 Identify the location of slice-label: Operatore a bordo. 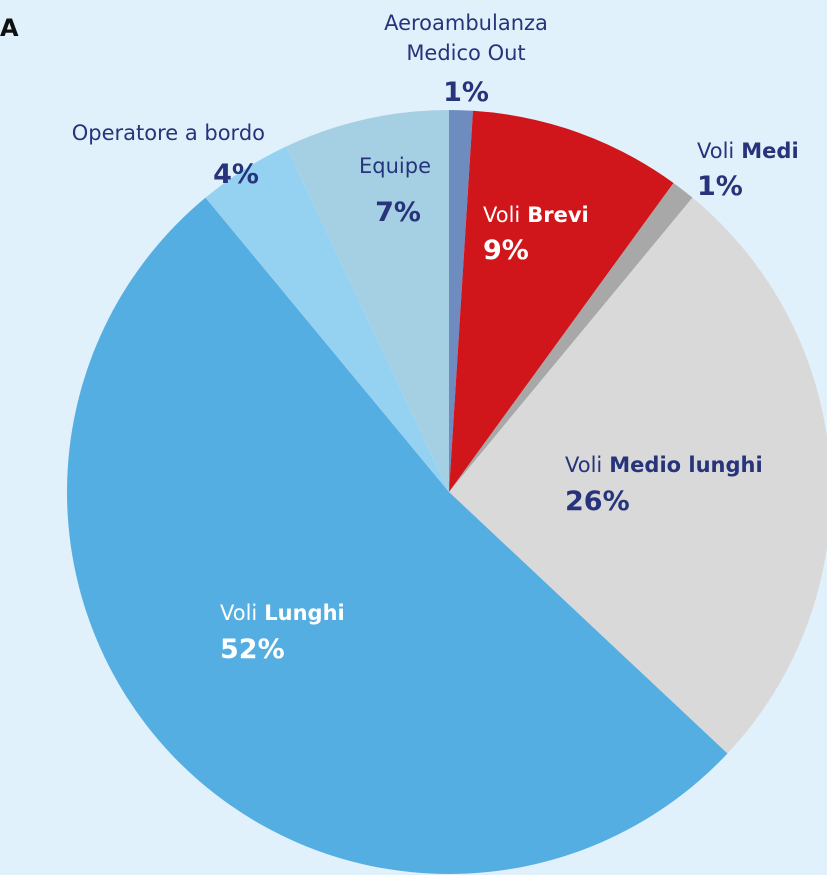
(168, 133).